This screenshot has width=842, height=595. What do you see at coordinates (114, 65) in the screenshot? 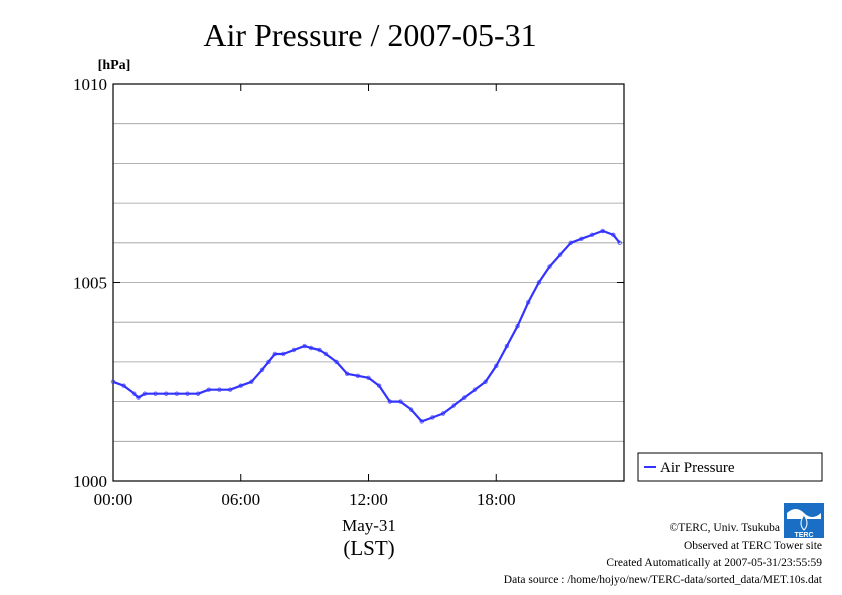
I see `y-unit-label: [hPa]` at bounding box center [114, 65].